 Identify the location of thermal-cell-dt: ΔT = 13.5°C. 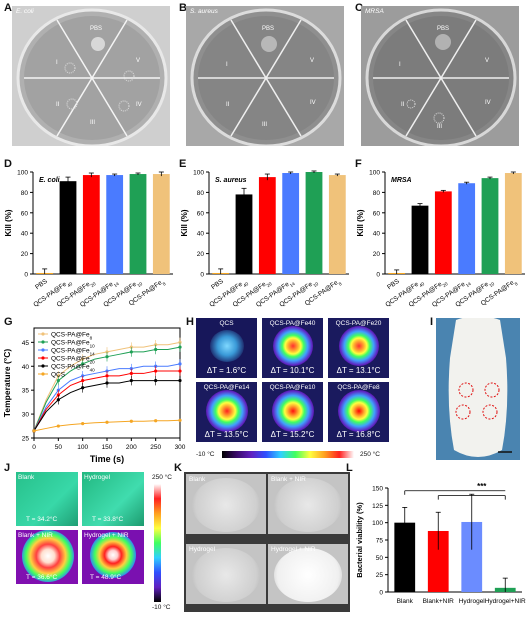
(226, 434).